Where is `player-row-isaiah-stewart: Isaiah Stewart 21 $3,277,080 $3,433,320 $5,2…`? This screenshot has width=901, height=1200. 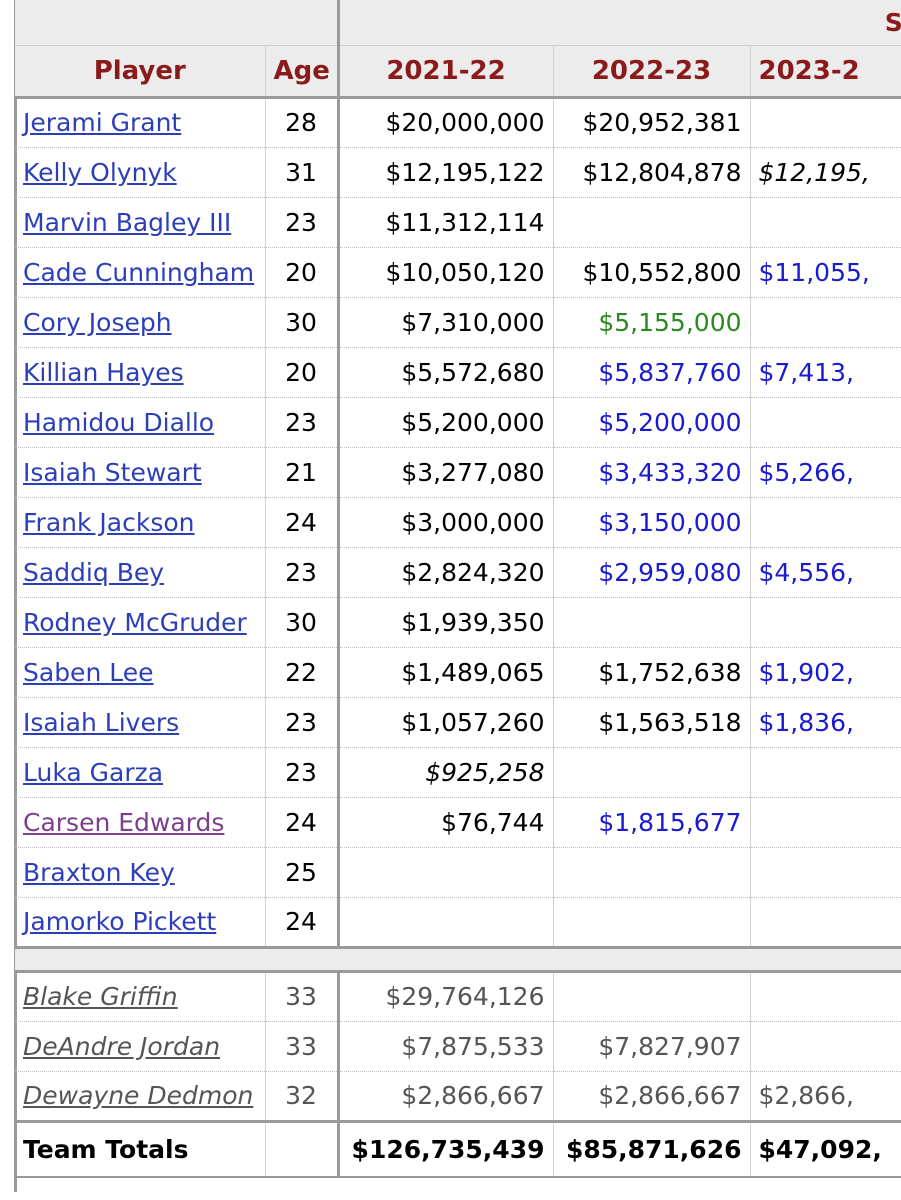 player-row-isaiah-stewart: Isaiah Stewart 21 $3,277,080 $3,433,320 $5,2… is located at coordinates (458, 472).